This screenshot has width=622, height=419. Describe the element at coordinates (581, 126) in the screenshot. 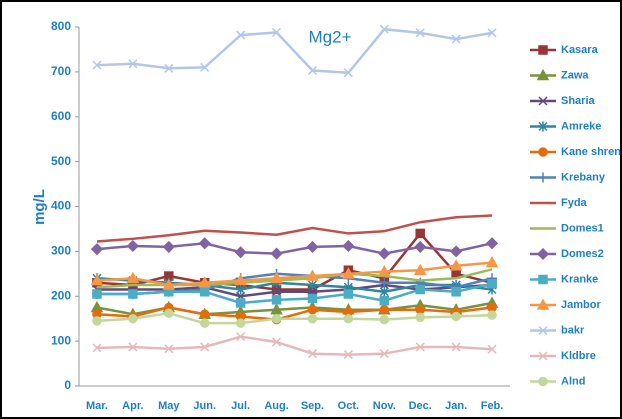

I see `legend-label: Amreke` at that location.